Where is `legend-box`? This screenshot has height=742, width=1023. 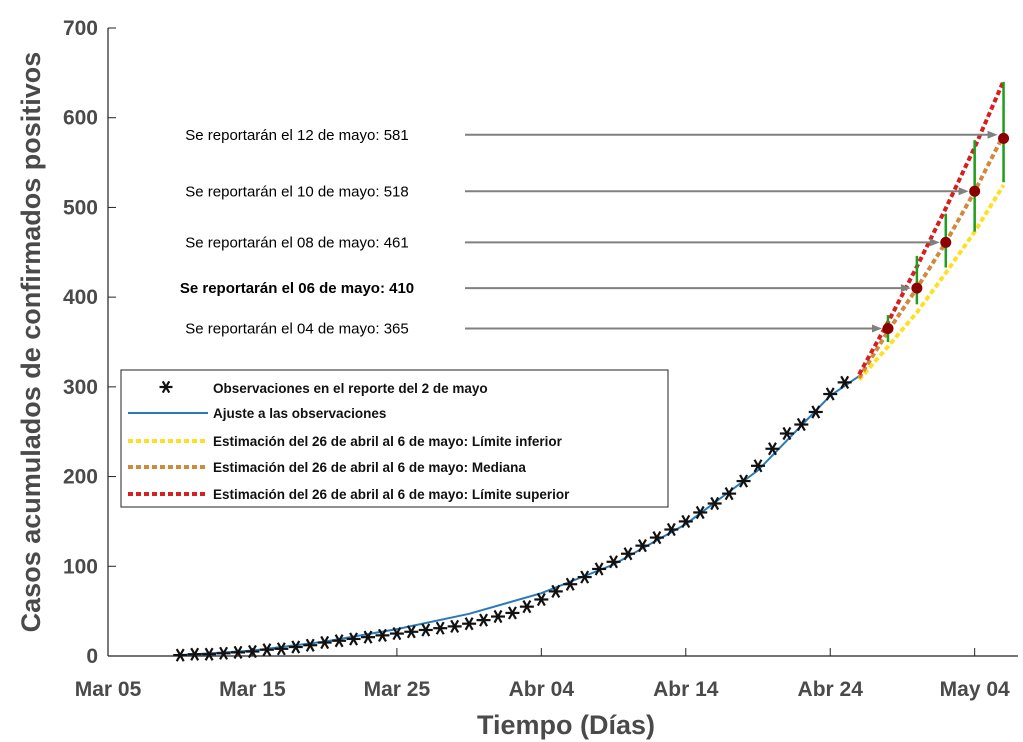
legend-box is located at coordinates (394, 438).